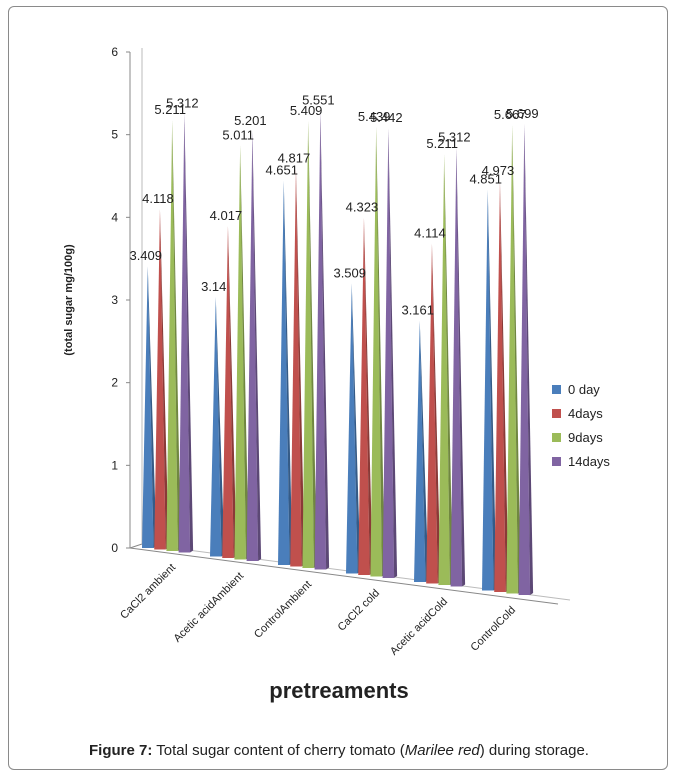 The image size is (678, 783). What do you see at coordinates (349, 272) in the screenshot?
I see `data-label: 3.509` at bounding box center [349, 272].